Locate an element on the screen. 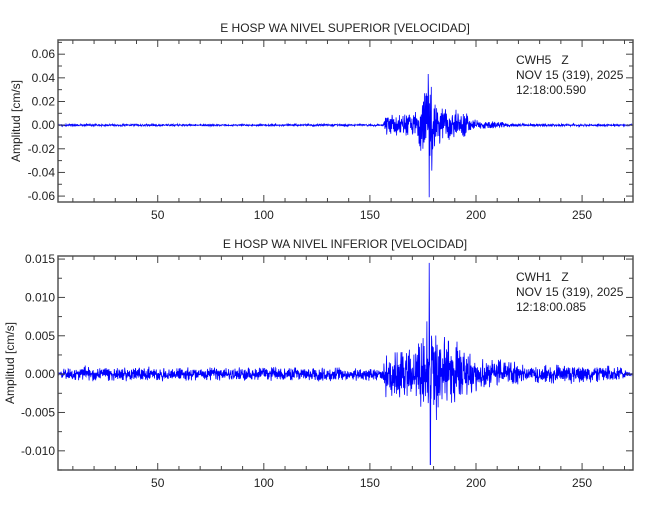  upper-annotation-station: CWH5 Z is located at coordinates (542, 60).